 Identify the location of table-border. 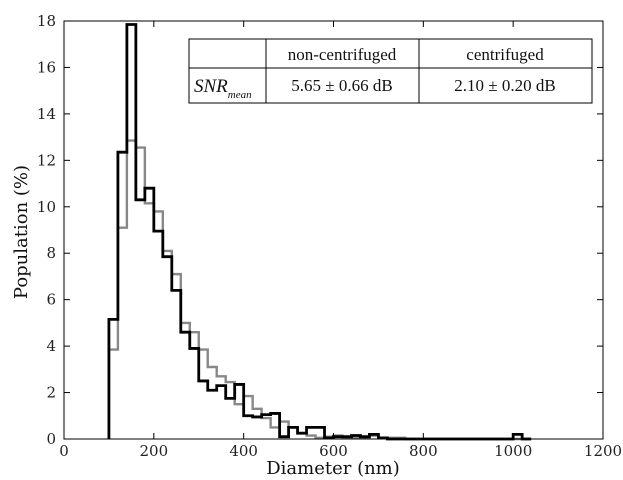
(390, 71).